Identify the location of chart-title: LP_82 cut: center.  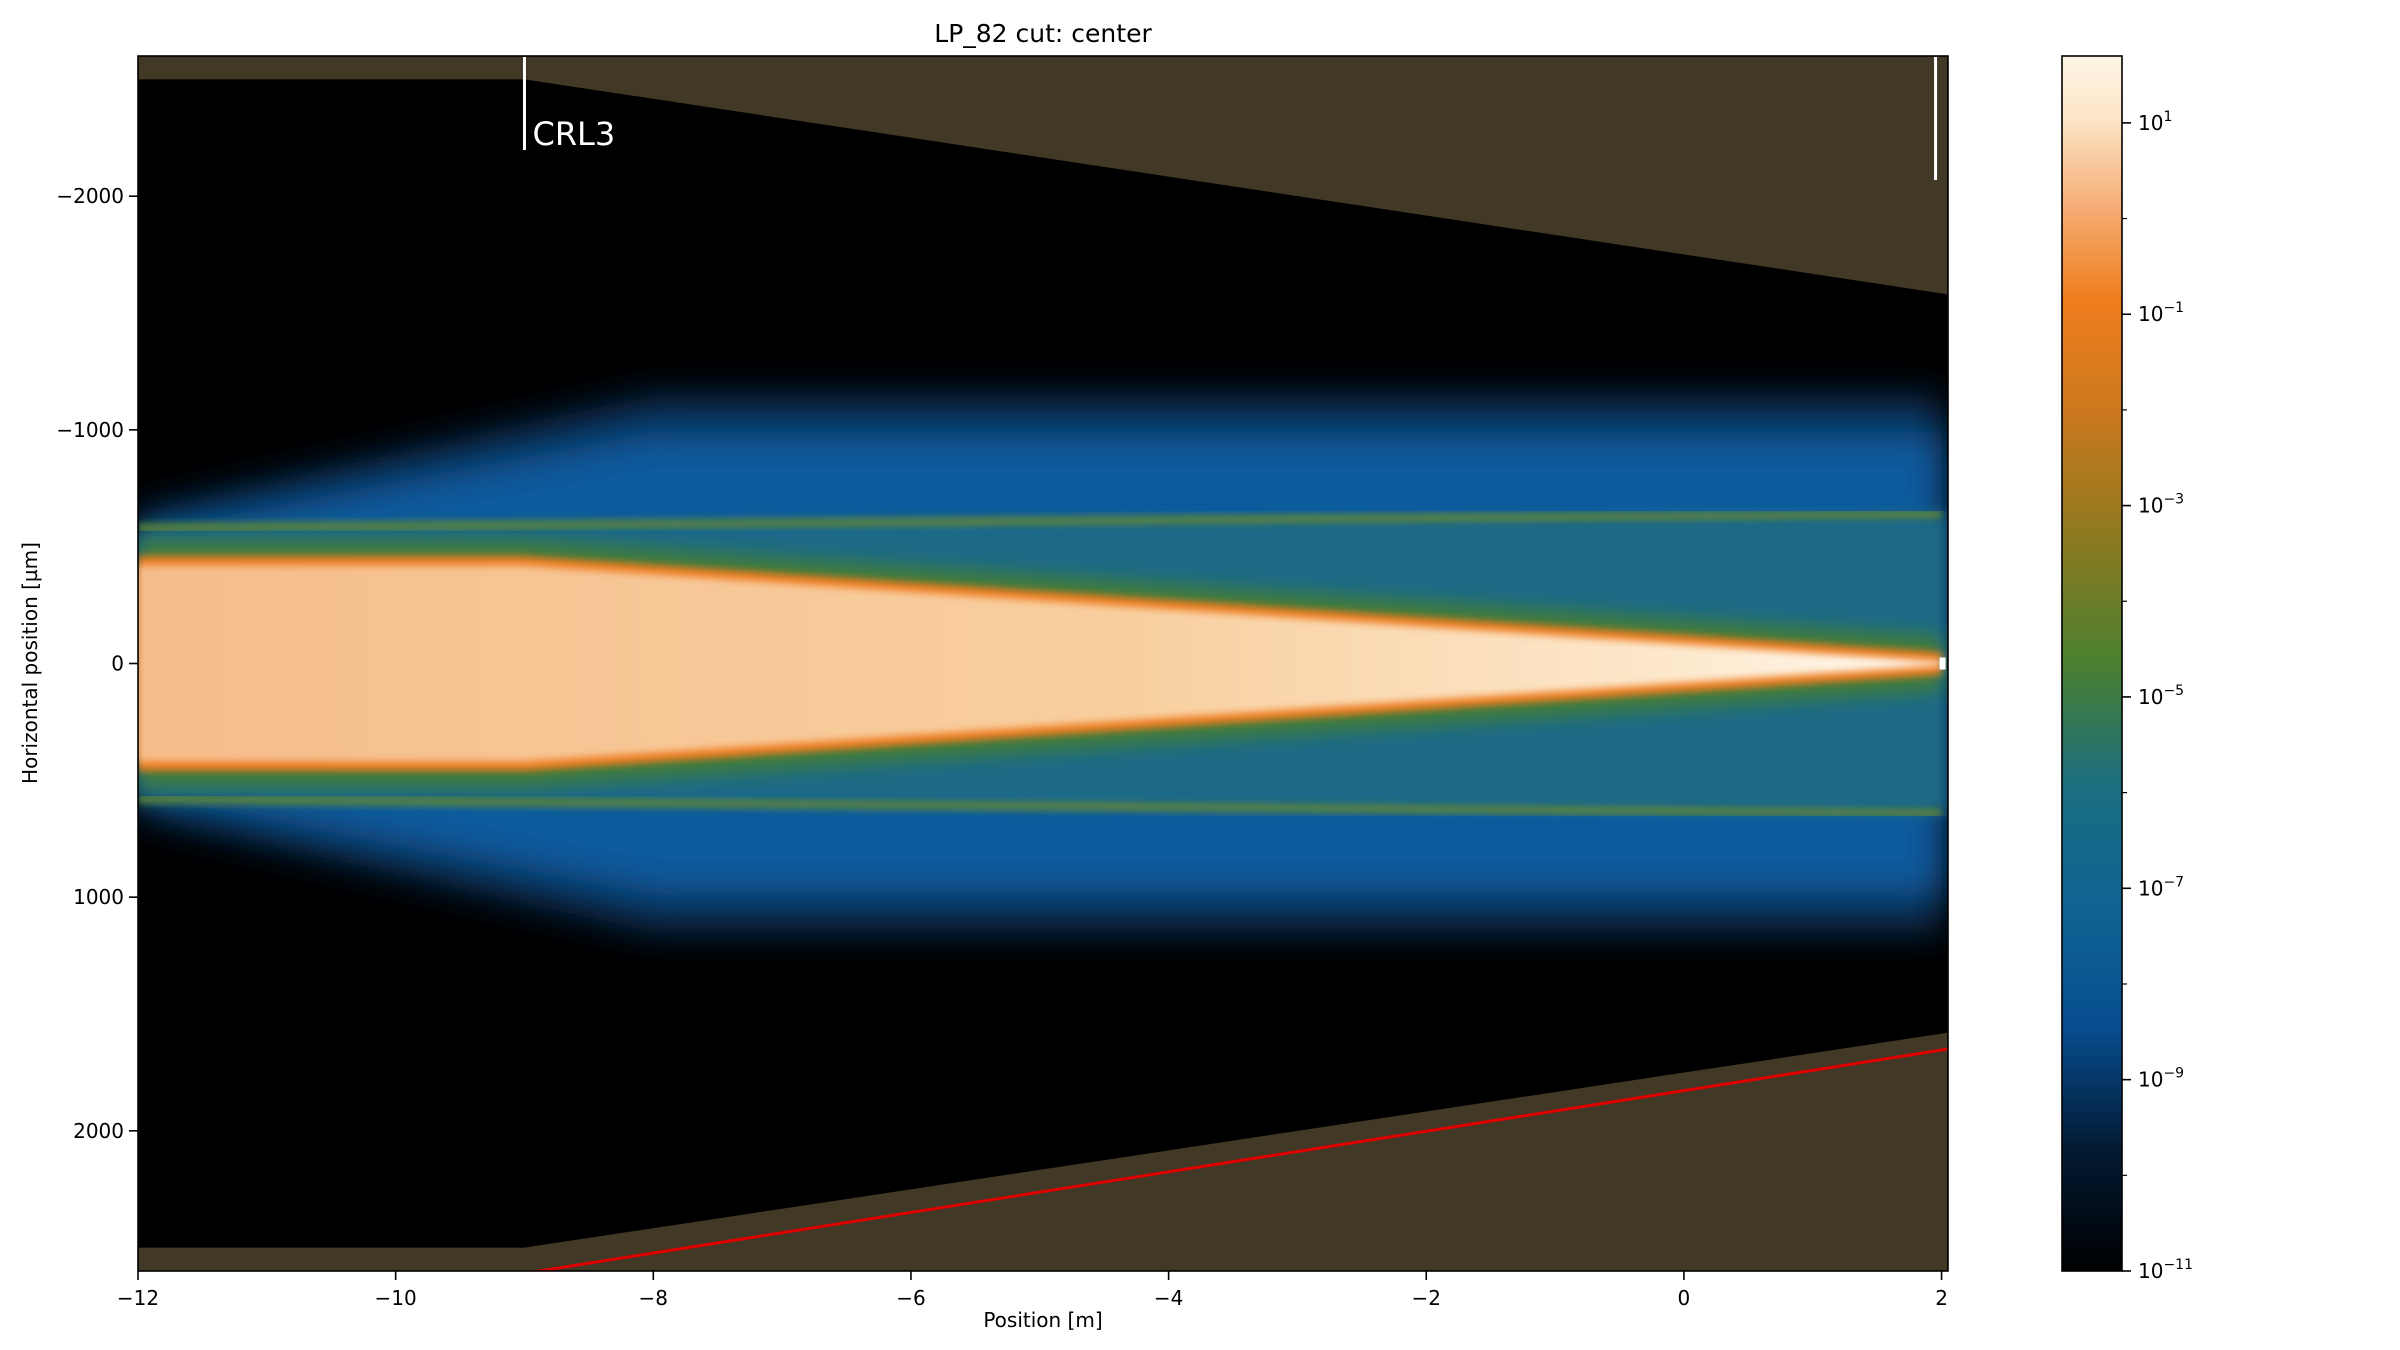
(1043, 33).